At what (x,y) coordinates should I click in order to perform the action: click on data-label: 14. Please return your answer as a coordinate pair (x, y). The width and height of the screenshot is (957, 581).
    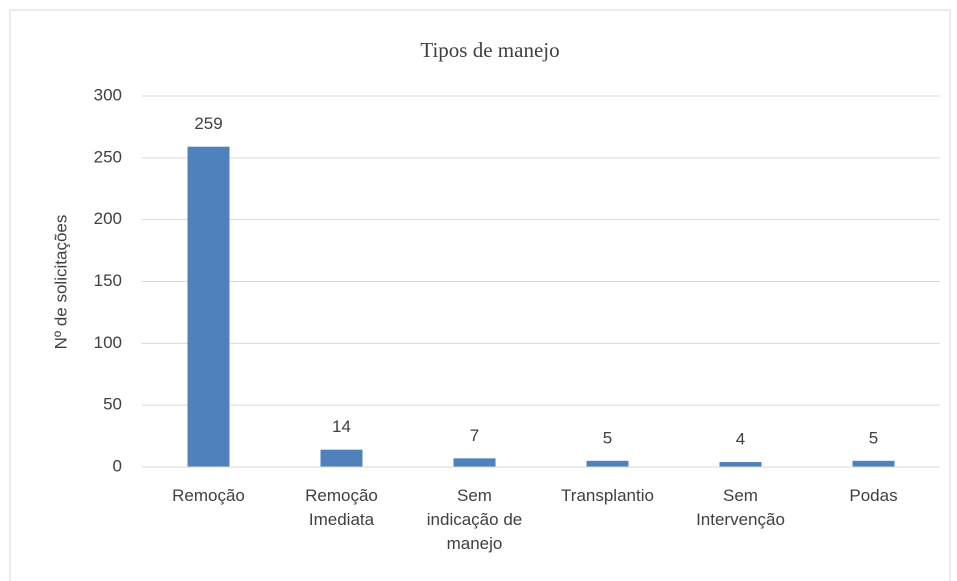
    Looking at the image, I should click on (341, 426).